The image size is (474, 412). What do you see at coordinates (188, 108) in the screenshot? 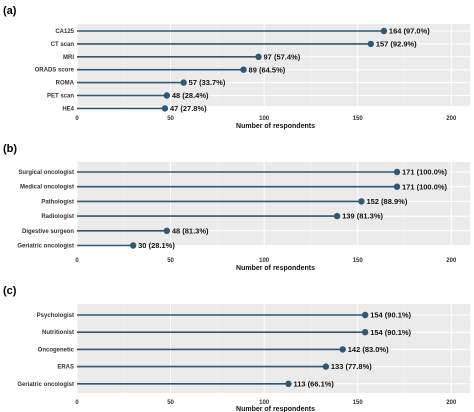
I see `value-label: 47 (27.8%)` at bounding box center [188, 108].